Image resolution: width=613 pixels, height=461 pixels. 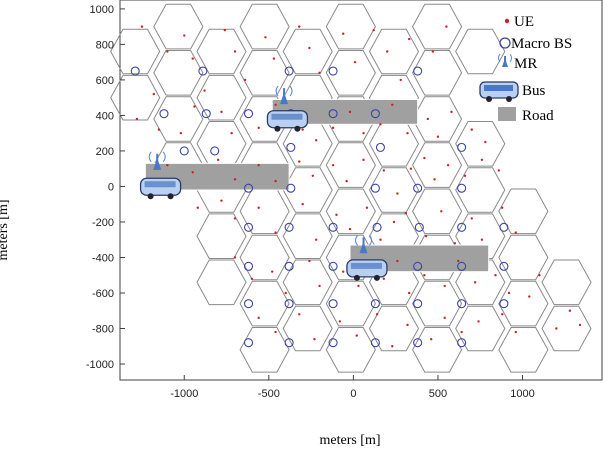 What do you see at coordinates (438, 394) in the screenshot?
I see `x-tick-label: 500` at bounding box center [438, 394].